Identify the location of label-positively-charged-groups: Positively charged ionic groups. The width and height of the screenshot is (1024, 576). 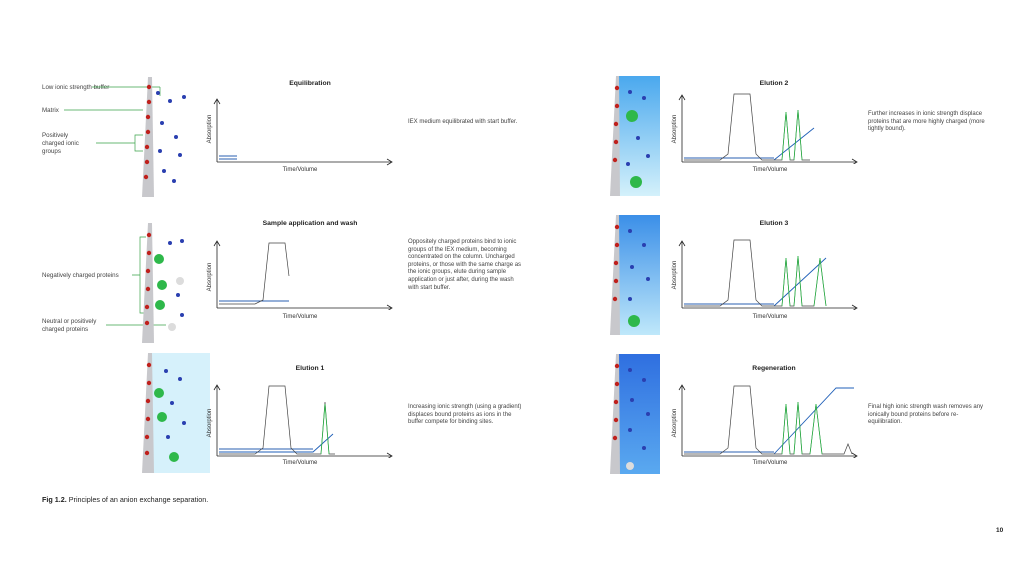
(60, 144).